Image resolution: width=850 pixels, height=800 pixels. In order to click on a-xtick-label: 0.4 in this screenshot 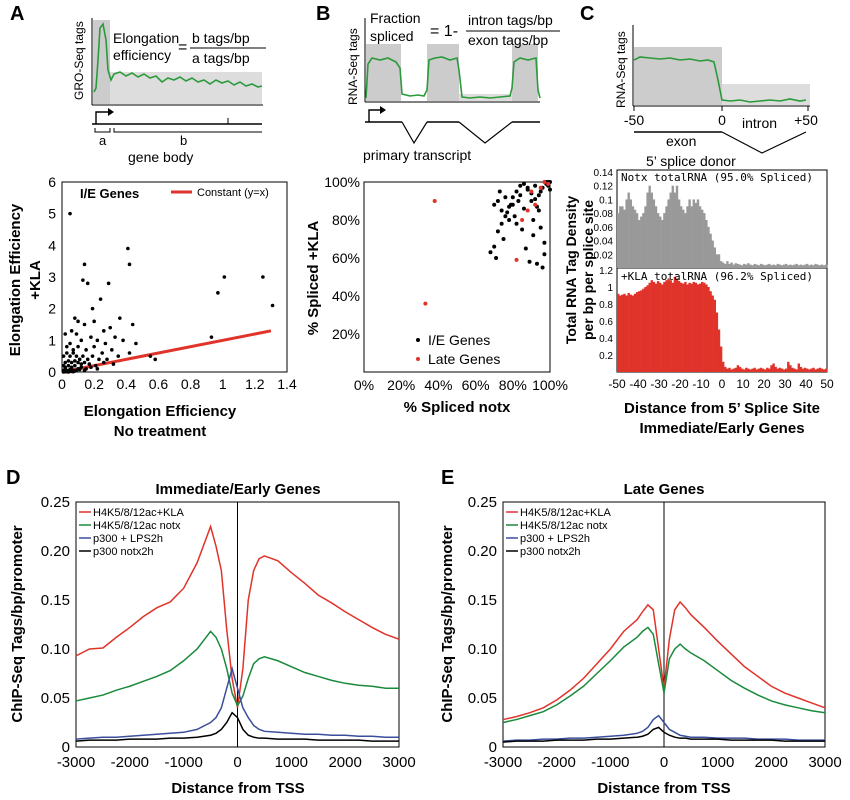, I will do `click(127, 384)`.